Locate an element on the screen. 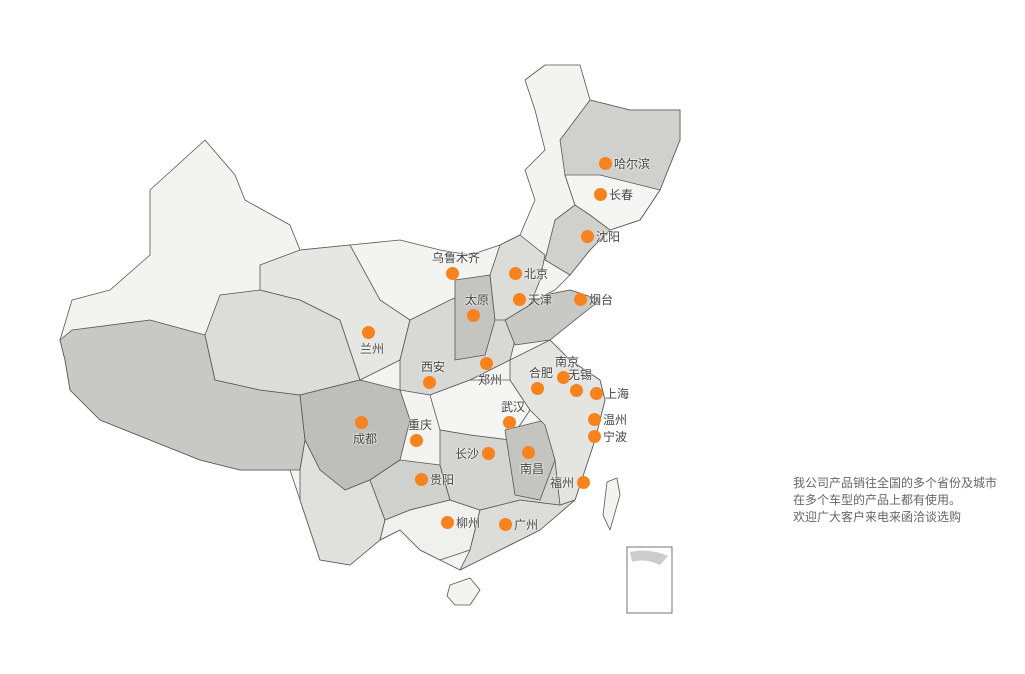 The image size is (1025, 674). city-label: 天津 is located at coordinates (540, 300).